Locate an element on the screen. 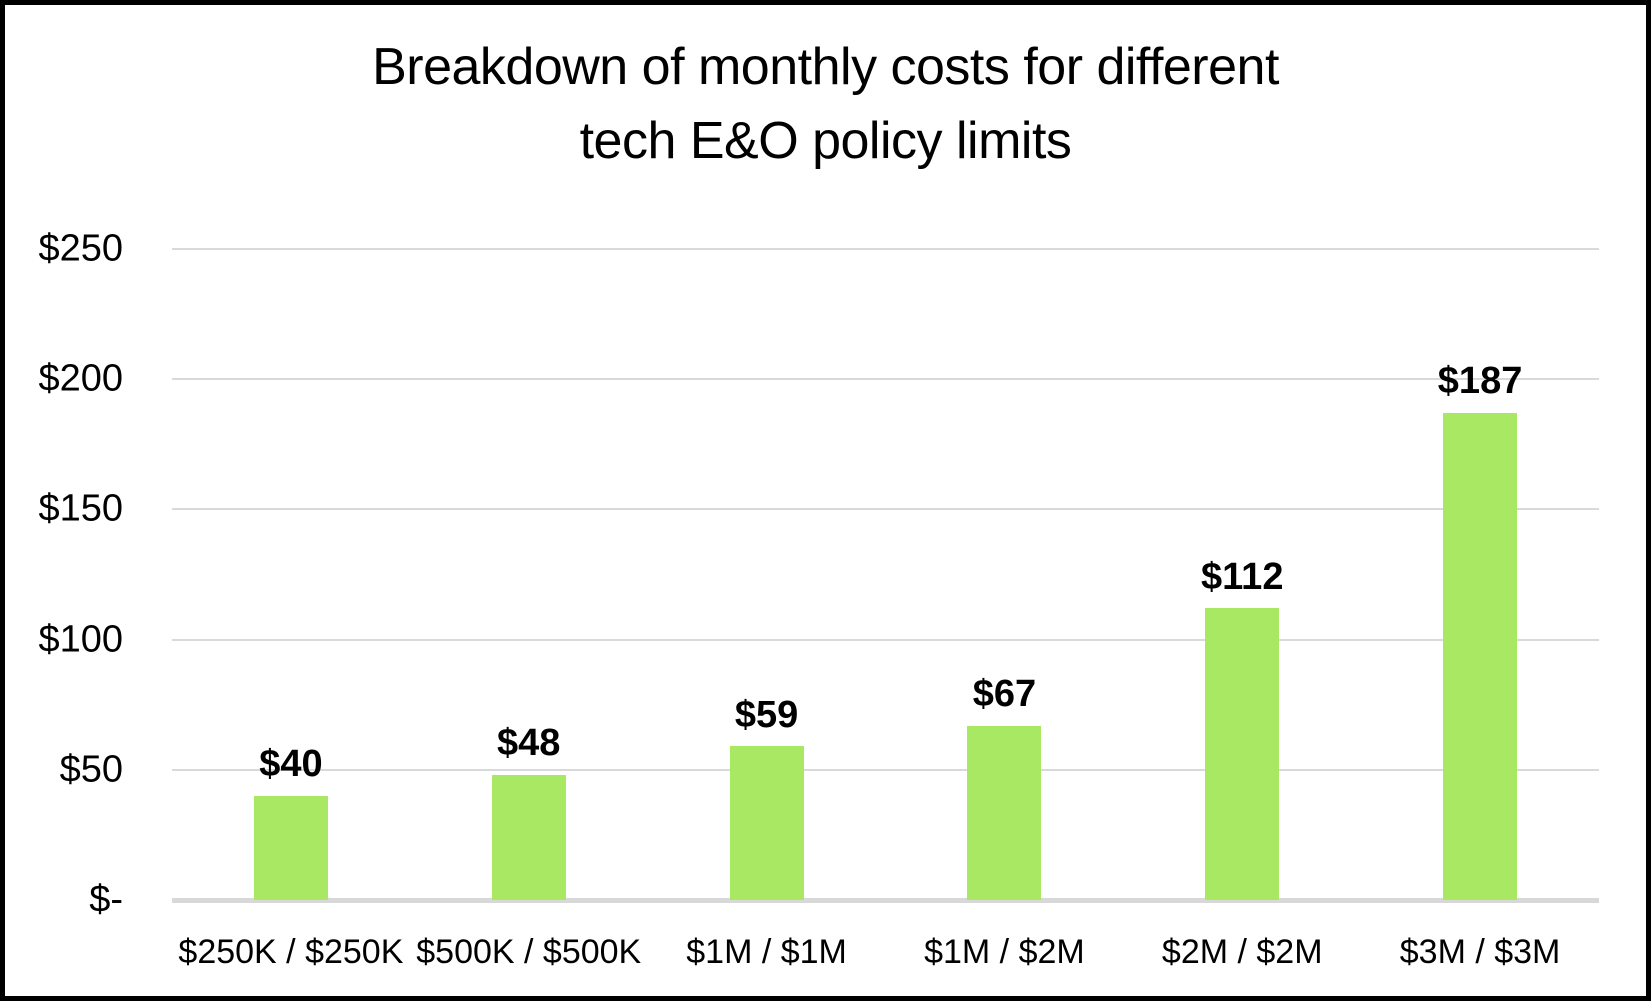 Image resolution: width=1651 pixels, height=1001 pixels. y-tick-label: $150 is located at coordinates (80, 508).